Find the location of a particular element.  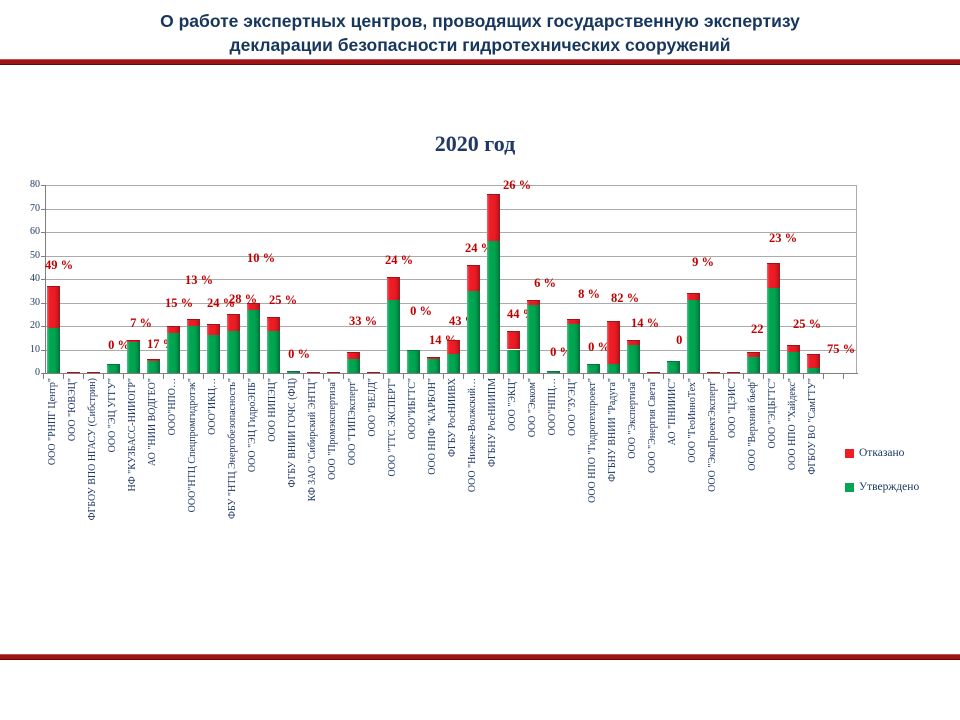

percent-label: 43 % is located at coordinates (463, 321).